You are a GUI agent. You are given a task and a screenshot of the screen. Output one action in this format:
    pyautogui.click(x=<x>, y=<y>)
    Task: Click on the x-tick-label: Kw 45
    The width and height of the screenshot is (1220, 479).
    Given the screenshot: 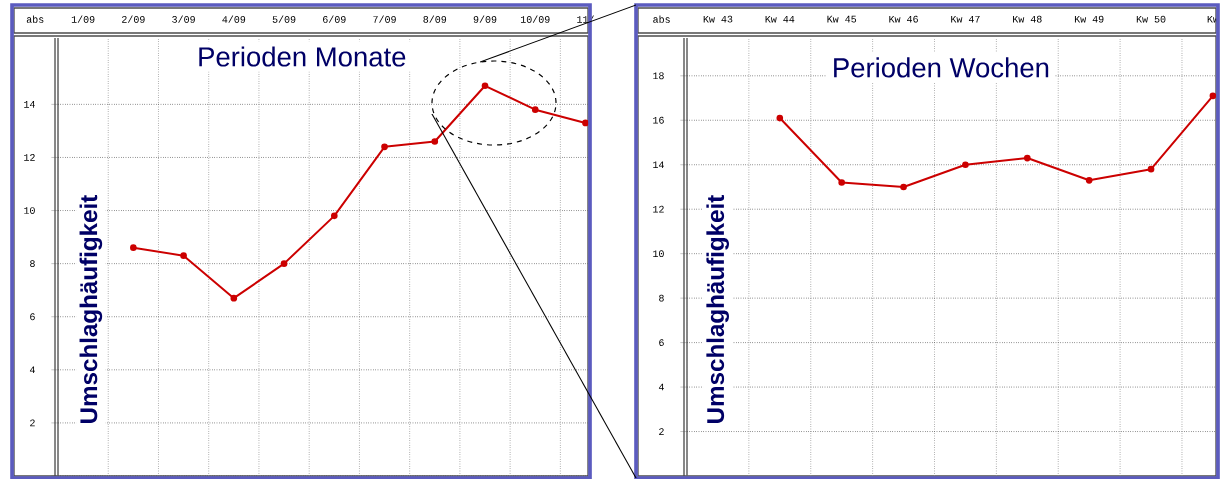 What is the action you would take?
    pyautogui.click(x=842, y=19)
    